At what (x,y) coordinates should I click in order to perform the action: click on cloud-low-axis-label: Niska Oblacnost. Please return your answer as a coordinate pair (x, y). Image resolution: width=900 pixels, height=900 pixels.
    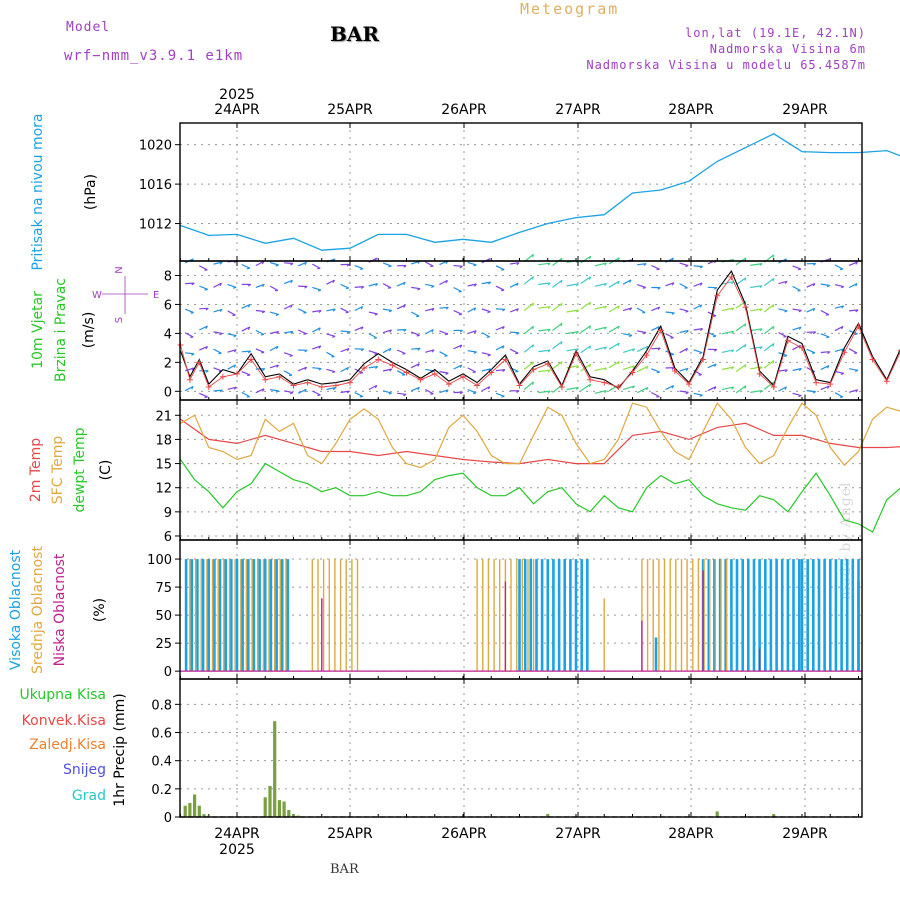
    Looking at the image, I should click on (60, 609).